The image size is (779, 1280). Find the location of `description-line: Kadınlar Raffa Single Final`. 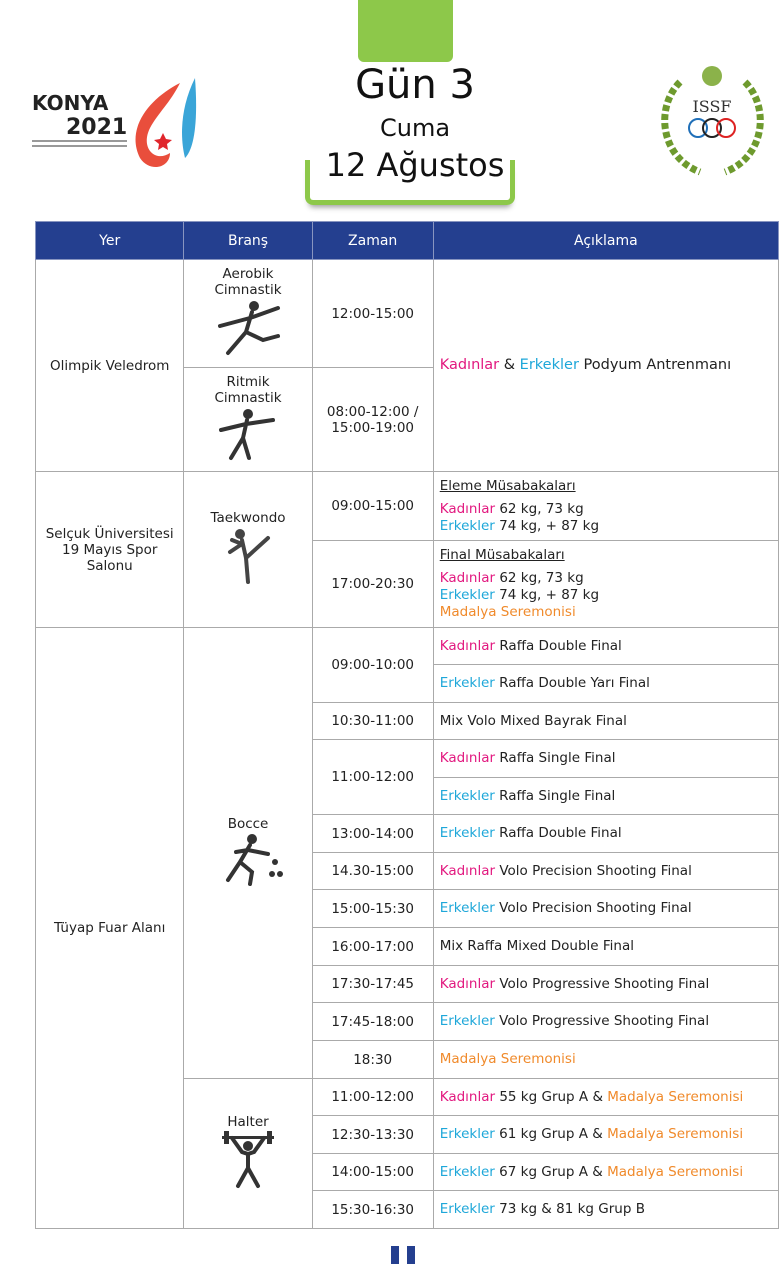

description-line: Kadınlar Raffa Single Final is located at coordinates (606, 758).